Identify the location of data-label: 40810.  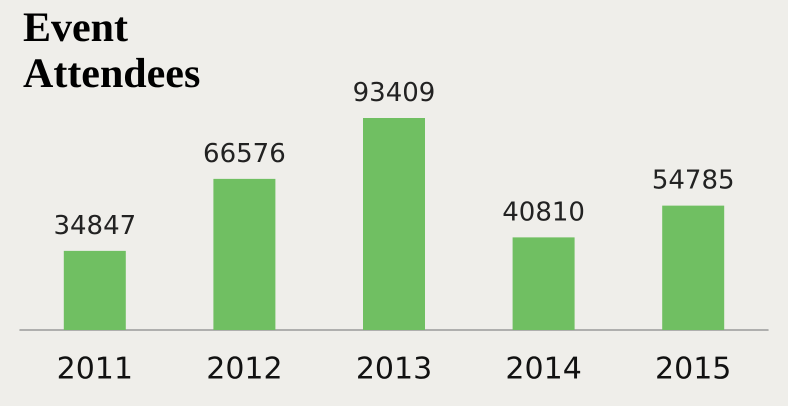
(543, 212).